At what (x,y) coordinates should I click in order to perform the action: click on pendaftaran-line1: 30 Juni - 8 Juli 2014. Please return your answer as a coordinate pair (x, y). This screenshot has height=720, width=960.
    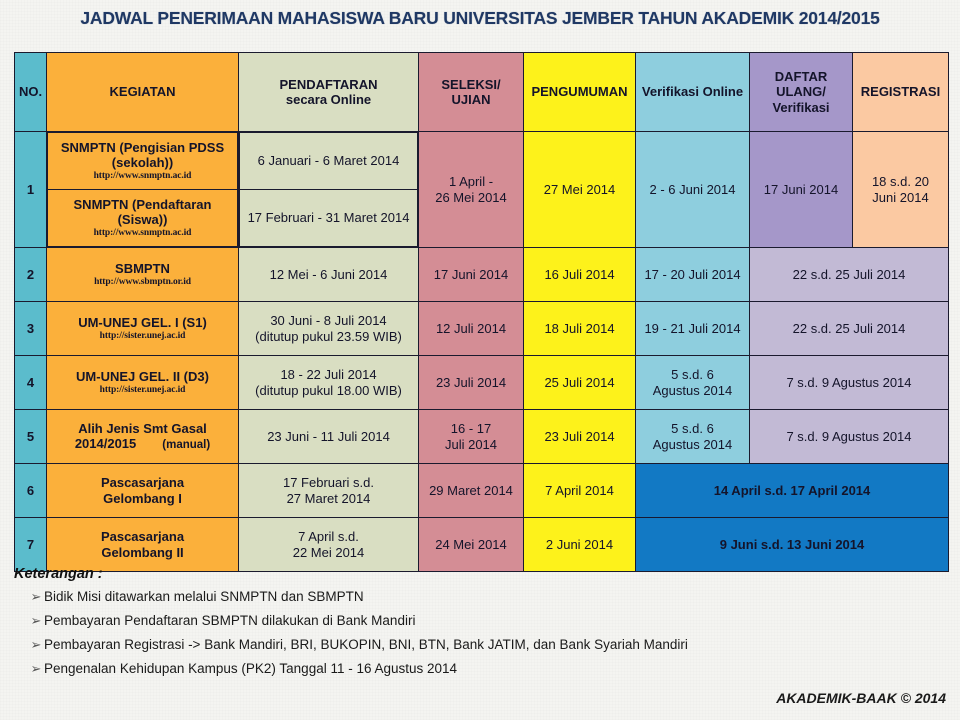
    Looking at the image, I should click on (328, 321).